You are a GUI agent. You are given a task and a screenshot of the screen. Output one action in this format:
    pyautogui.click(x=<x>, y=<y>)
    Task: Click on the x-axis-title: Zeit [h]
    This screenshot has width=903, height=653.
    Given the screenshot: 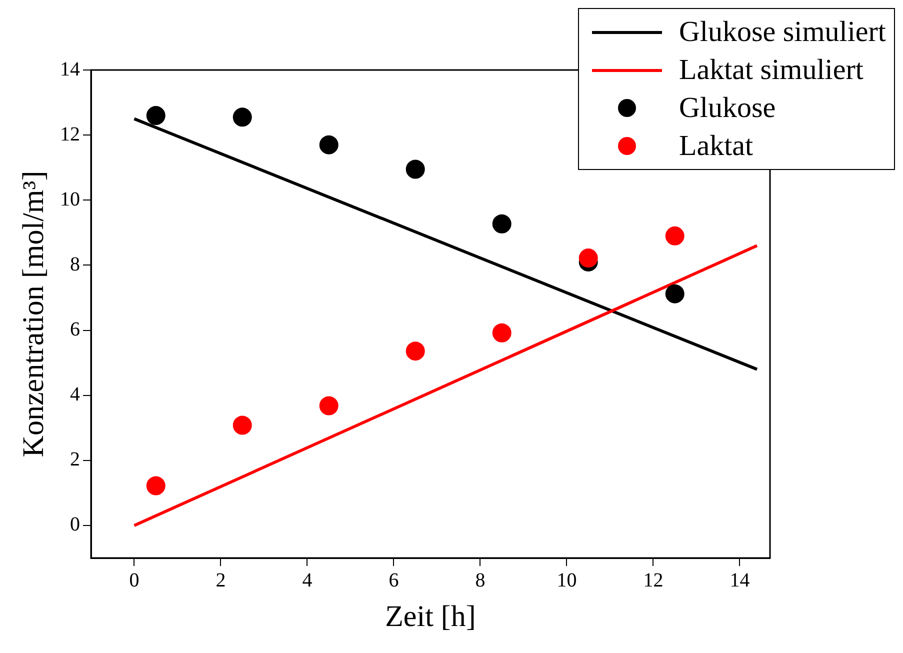 What is the action you would take?
    pyautogui.click(x=430, y=616)
    